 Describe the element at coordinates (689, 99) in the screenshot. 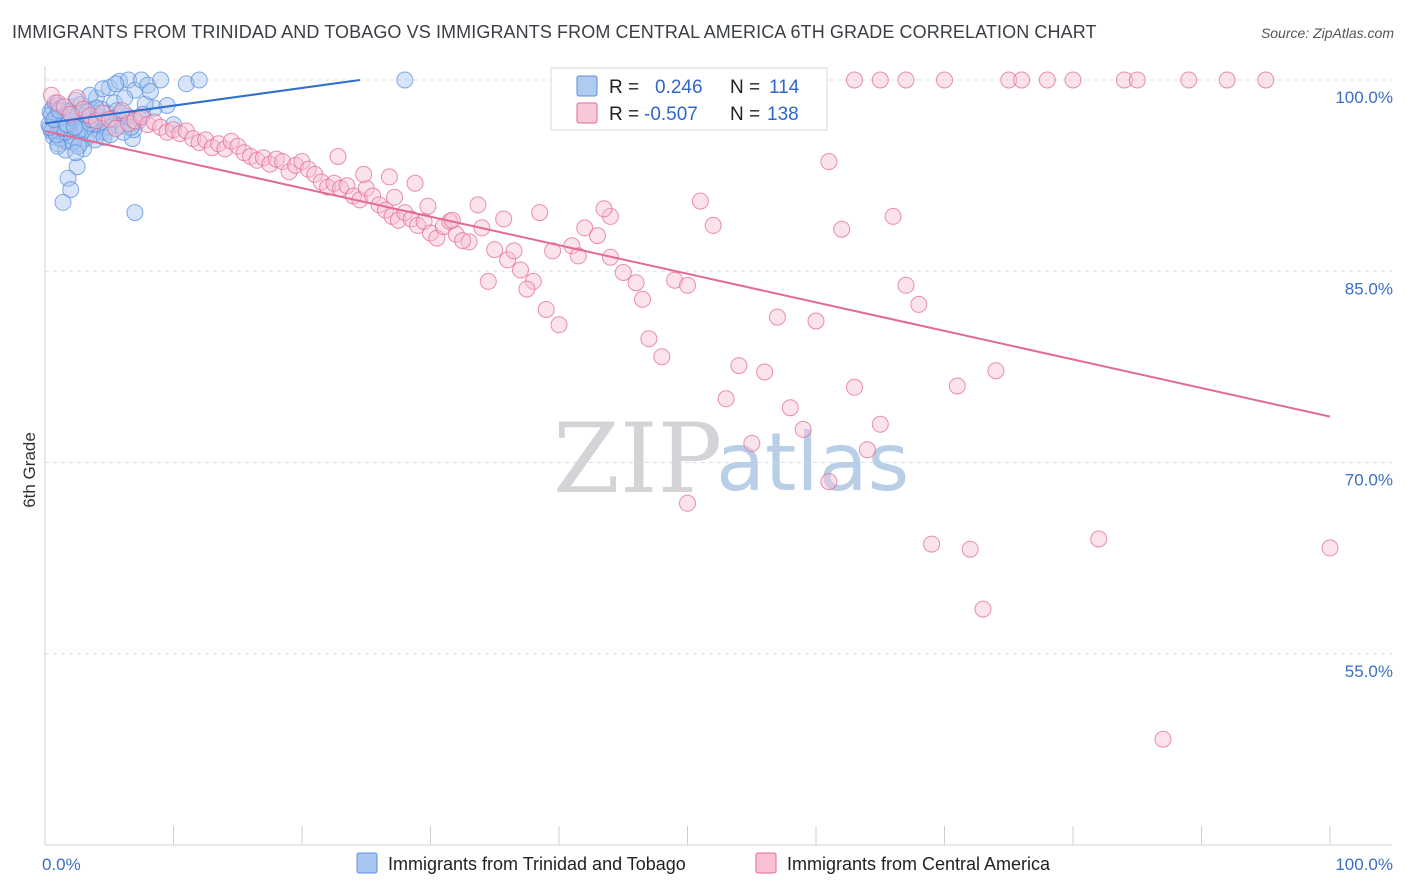

I see `stats-legend: R = 0.246 N = 114 R = -0.507 N = 138` at that location.